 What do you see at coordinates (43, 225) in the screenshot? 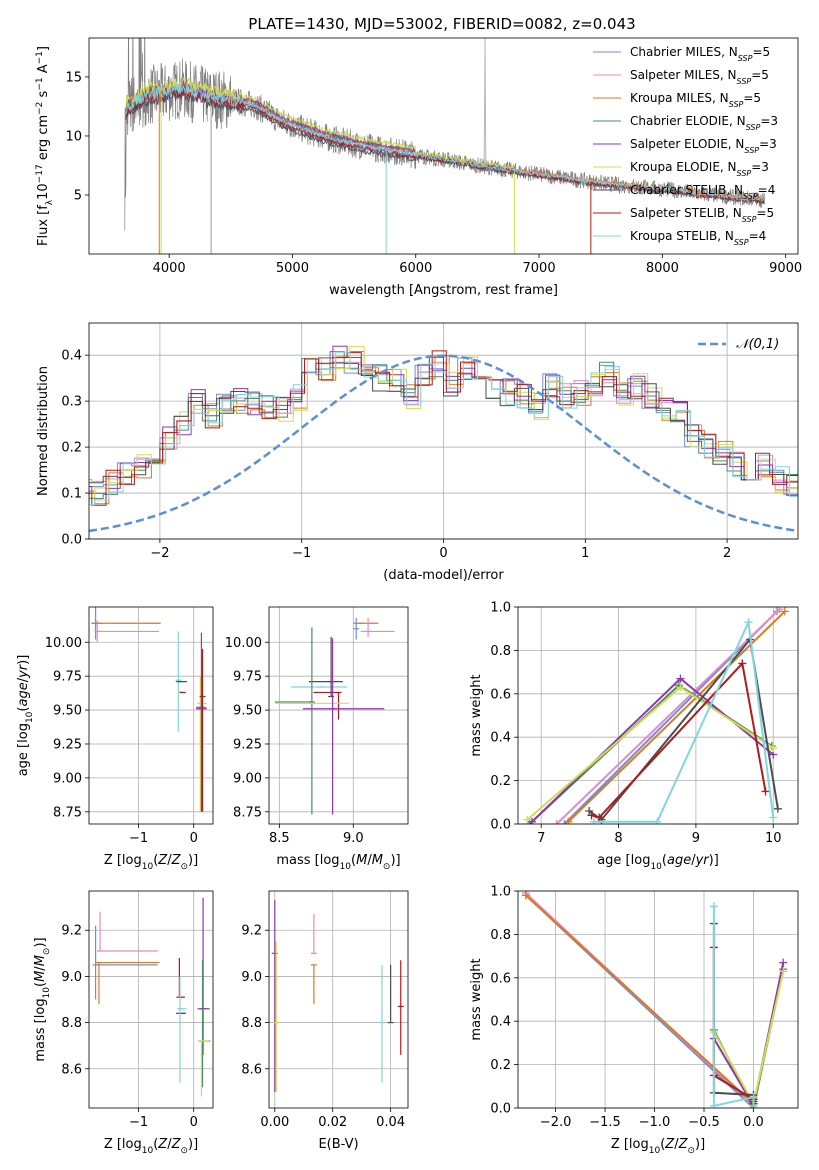
I see `label-part: Flux [f` at bounding box center [43, 225].